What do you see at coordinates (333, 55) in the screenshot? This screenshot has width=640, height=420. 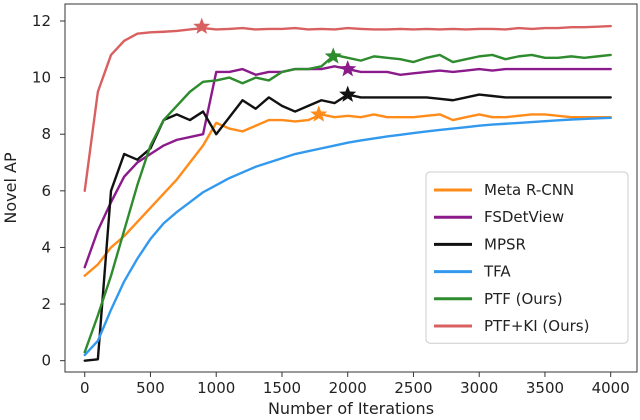 I see `best-point-star-ptf-ours` at bounding box center [333, 55].